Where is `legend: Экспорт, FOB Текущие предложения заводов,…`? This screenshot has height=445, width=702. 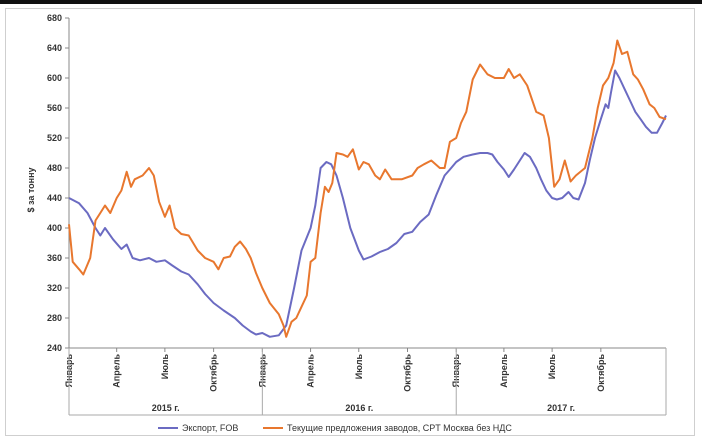 legend: Экспорт, FOB Текущие предложения заводов,… is located at coordinates (335, 428).